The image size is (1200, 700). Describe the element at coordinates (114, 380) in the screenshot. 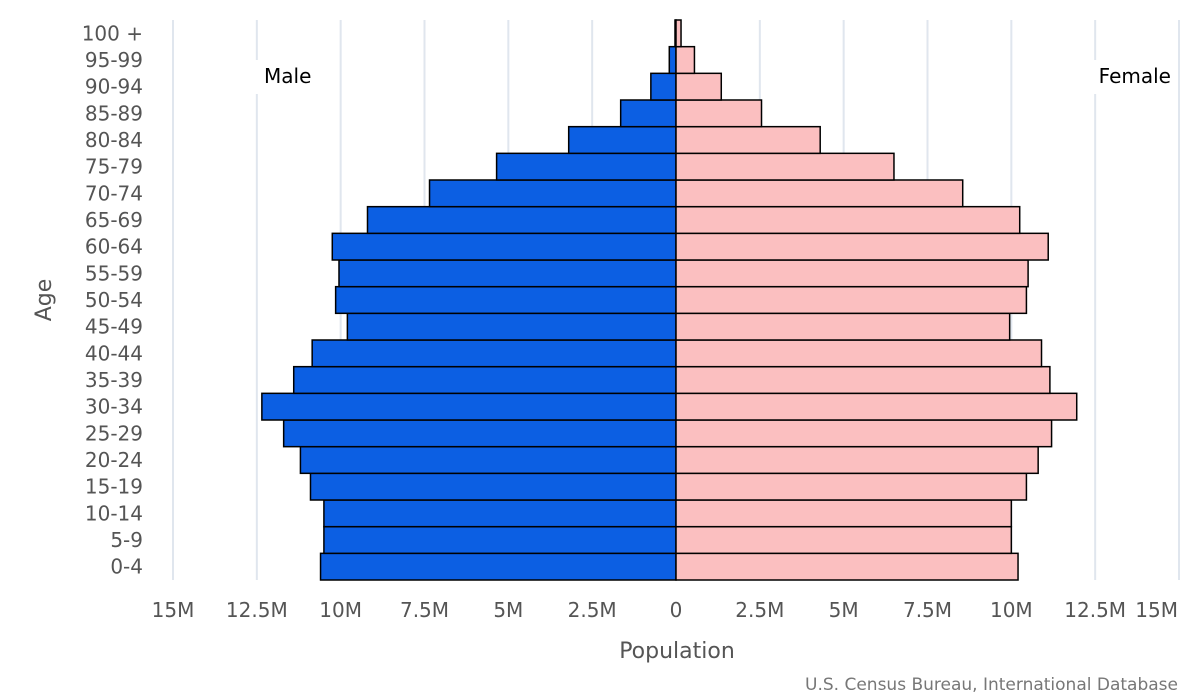

I see `y-tick-label: 35-39` at that location.